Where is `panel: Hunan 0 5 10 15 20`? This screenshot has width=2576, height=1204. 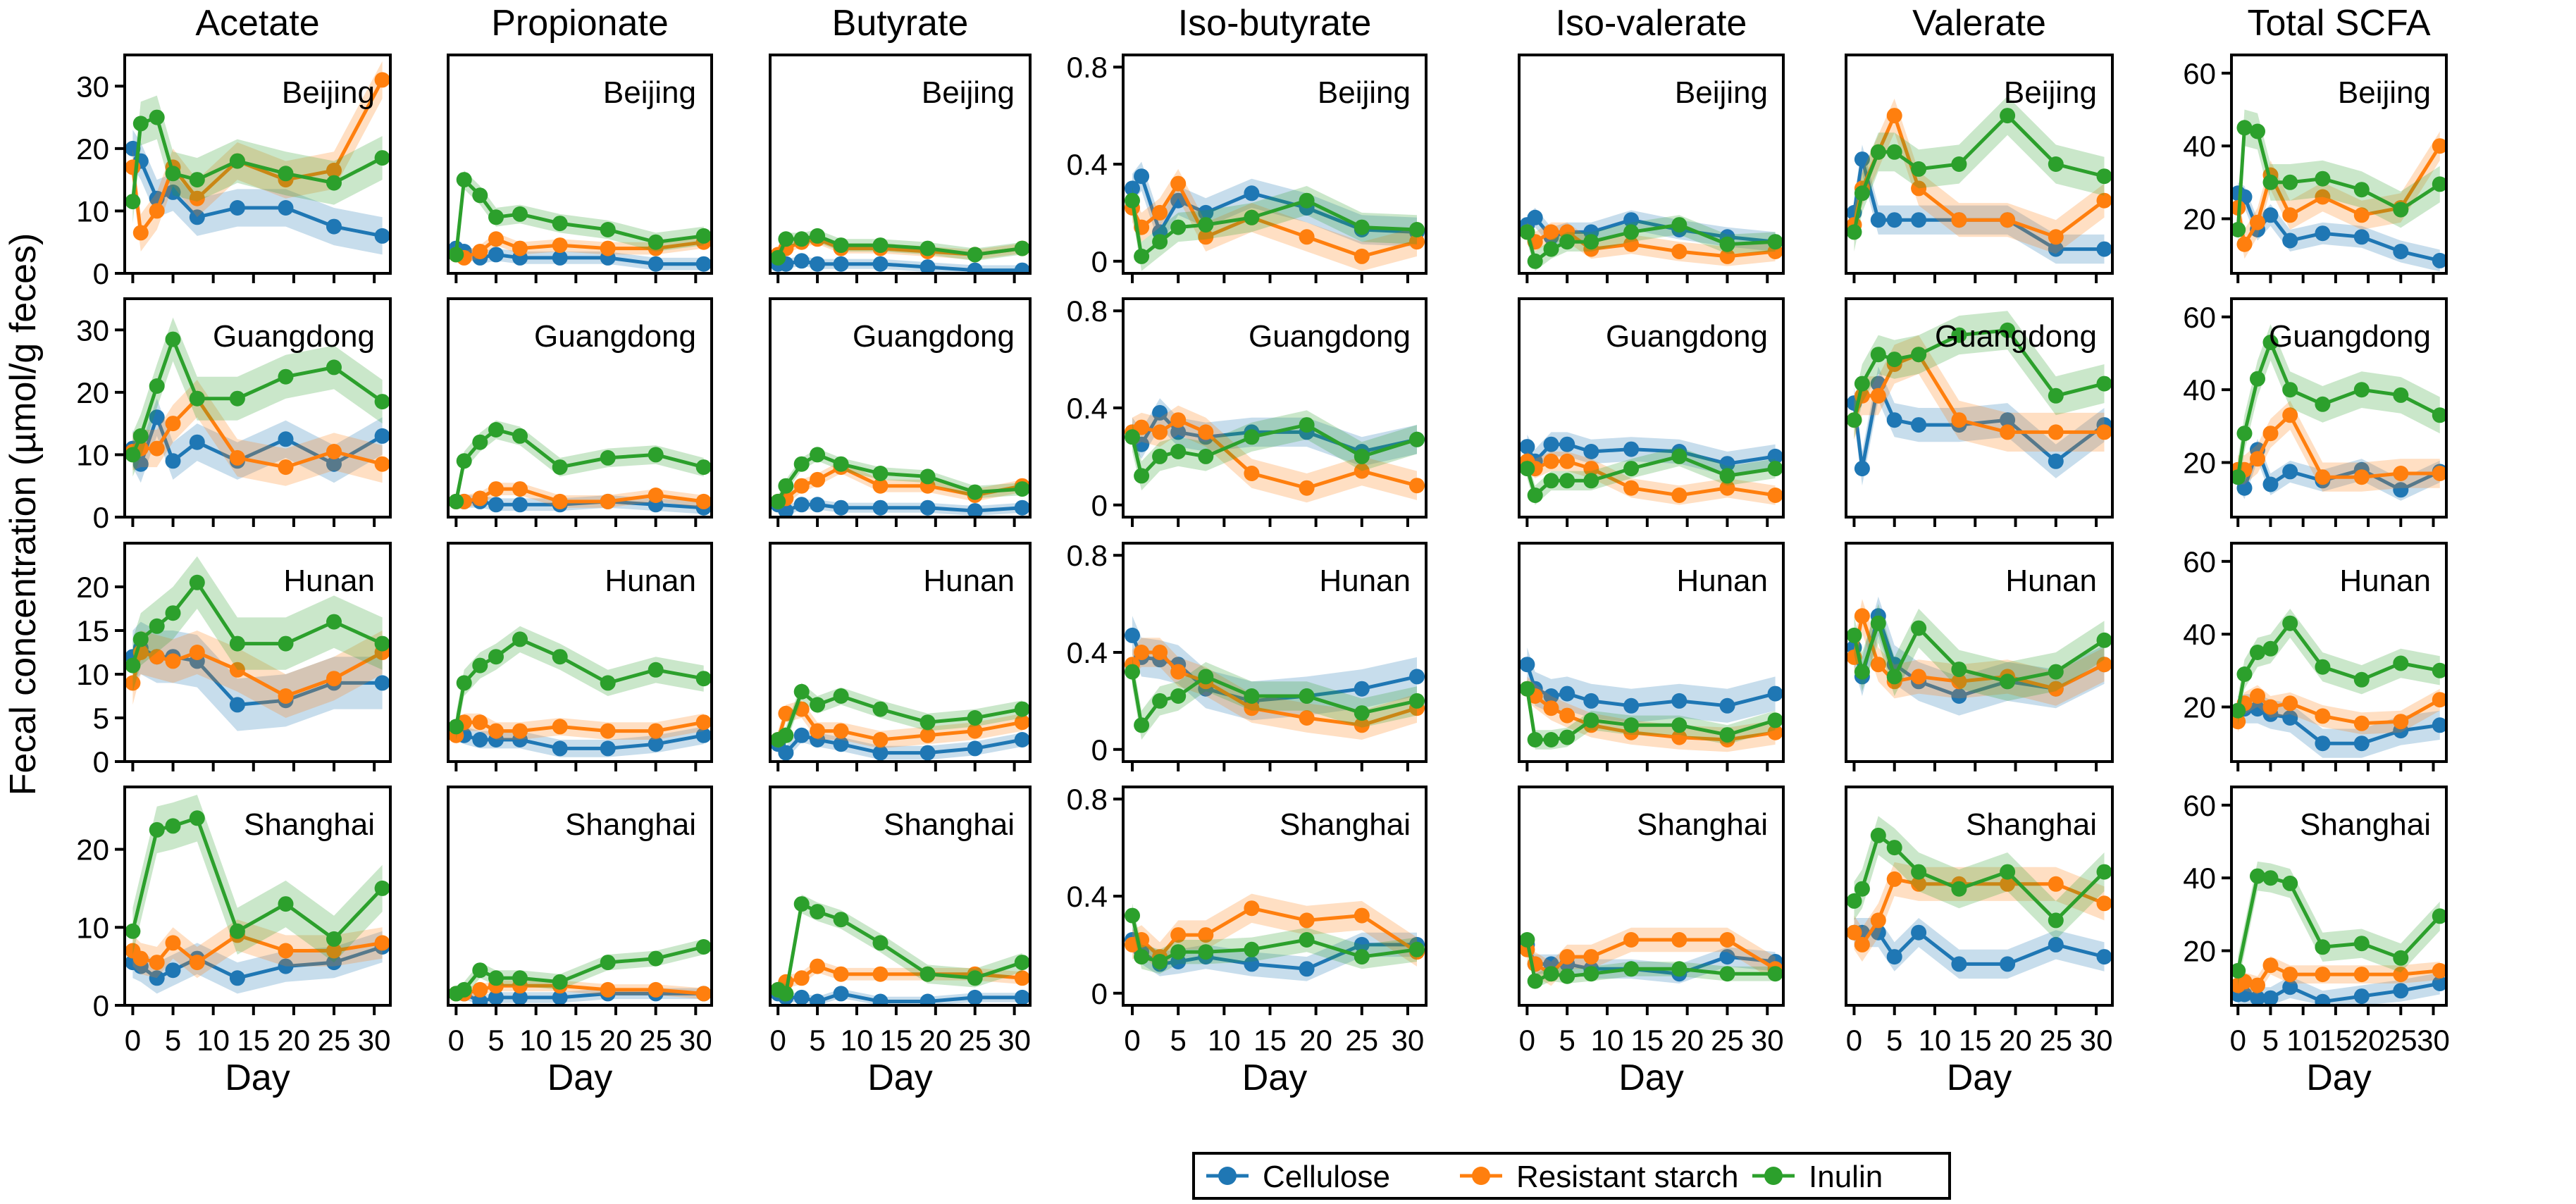 panel: Hunan 0 5 10 15 20 is located at coordinates (234, 660).